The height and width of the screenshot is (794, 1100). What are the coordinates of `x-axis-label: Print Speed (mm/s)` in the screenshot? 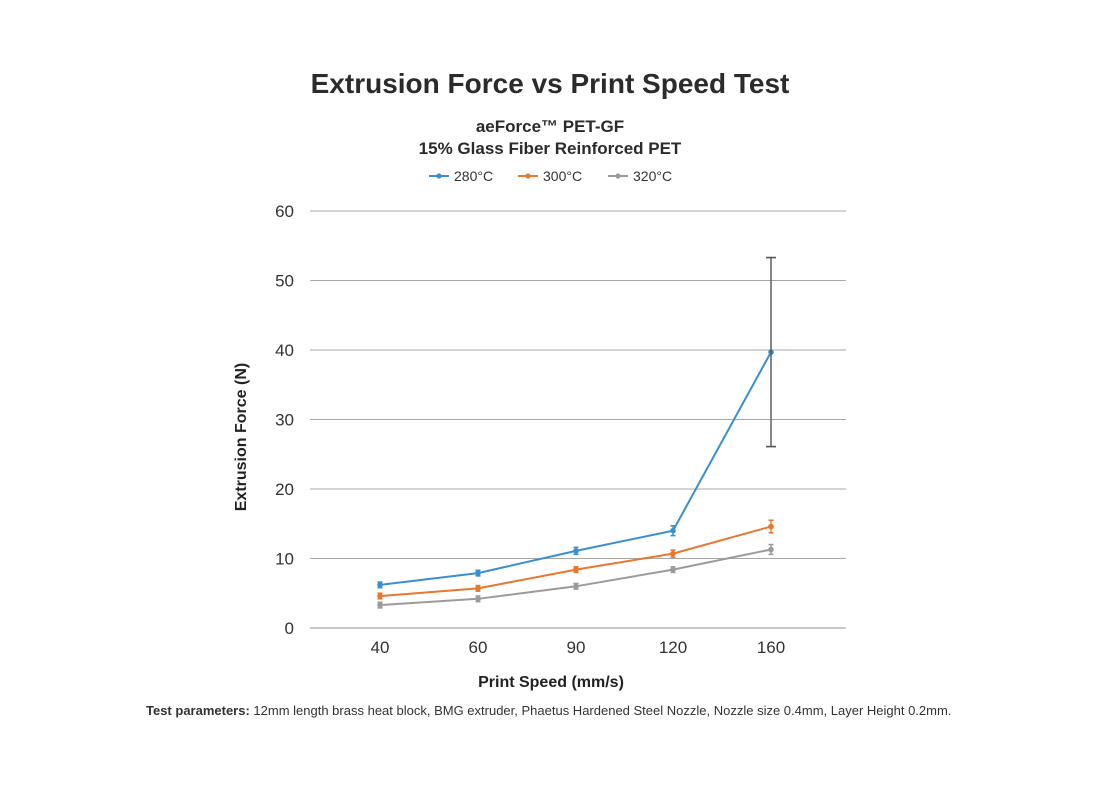 It's located at (551, 682).